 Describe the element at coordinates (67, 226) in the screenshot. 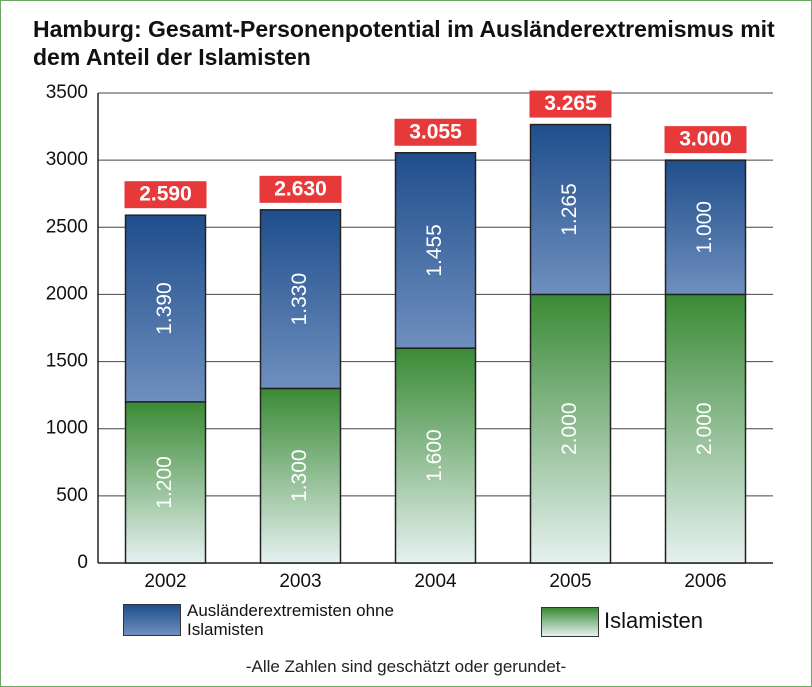

I see `y-tick-label: 2500` at that location.